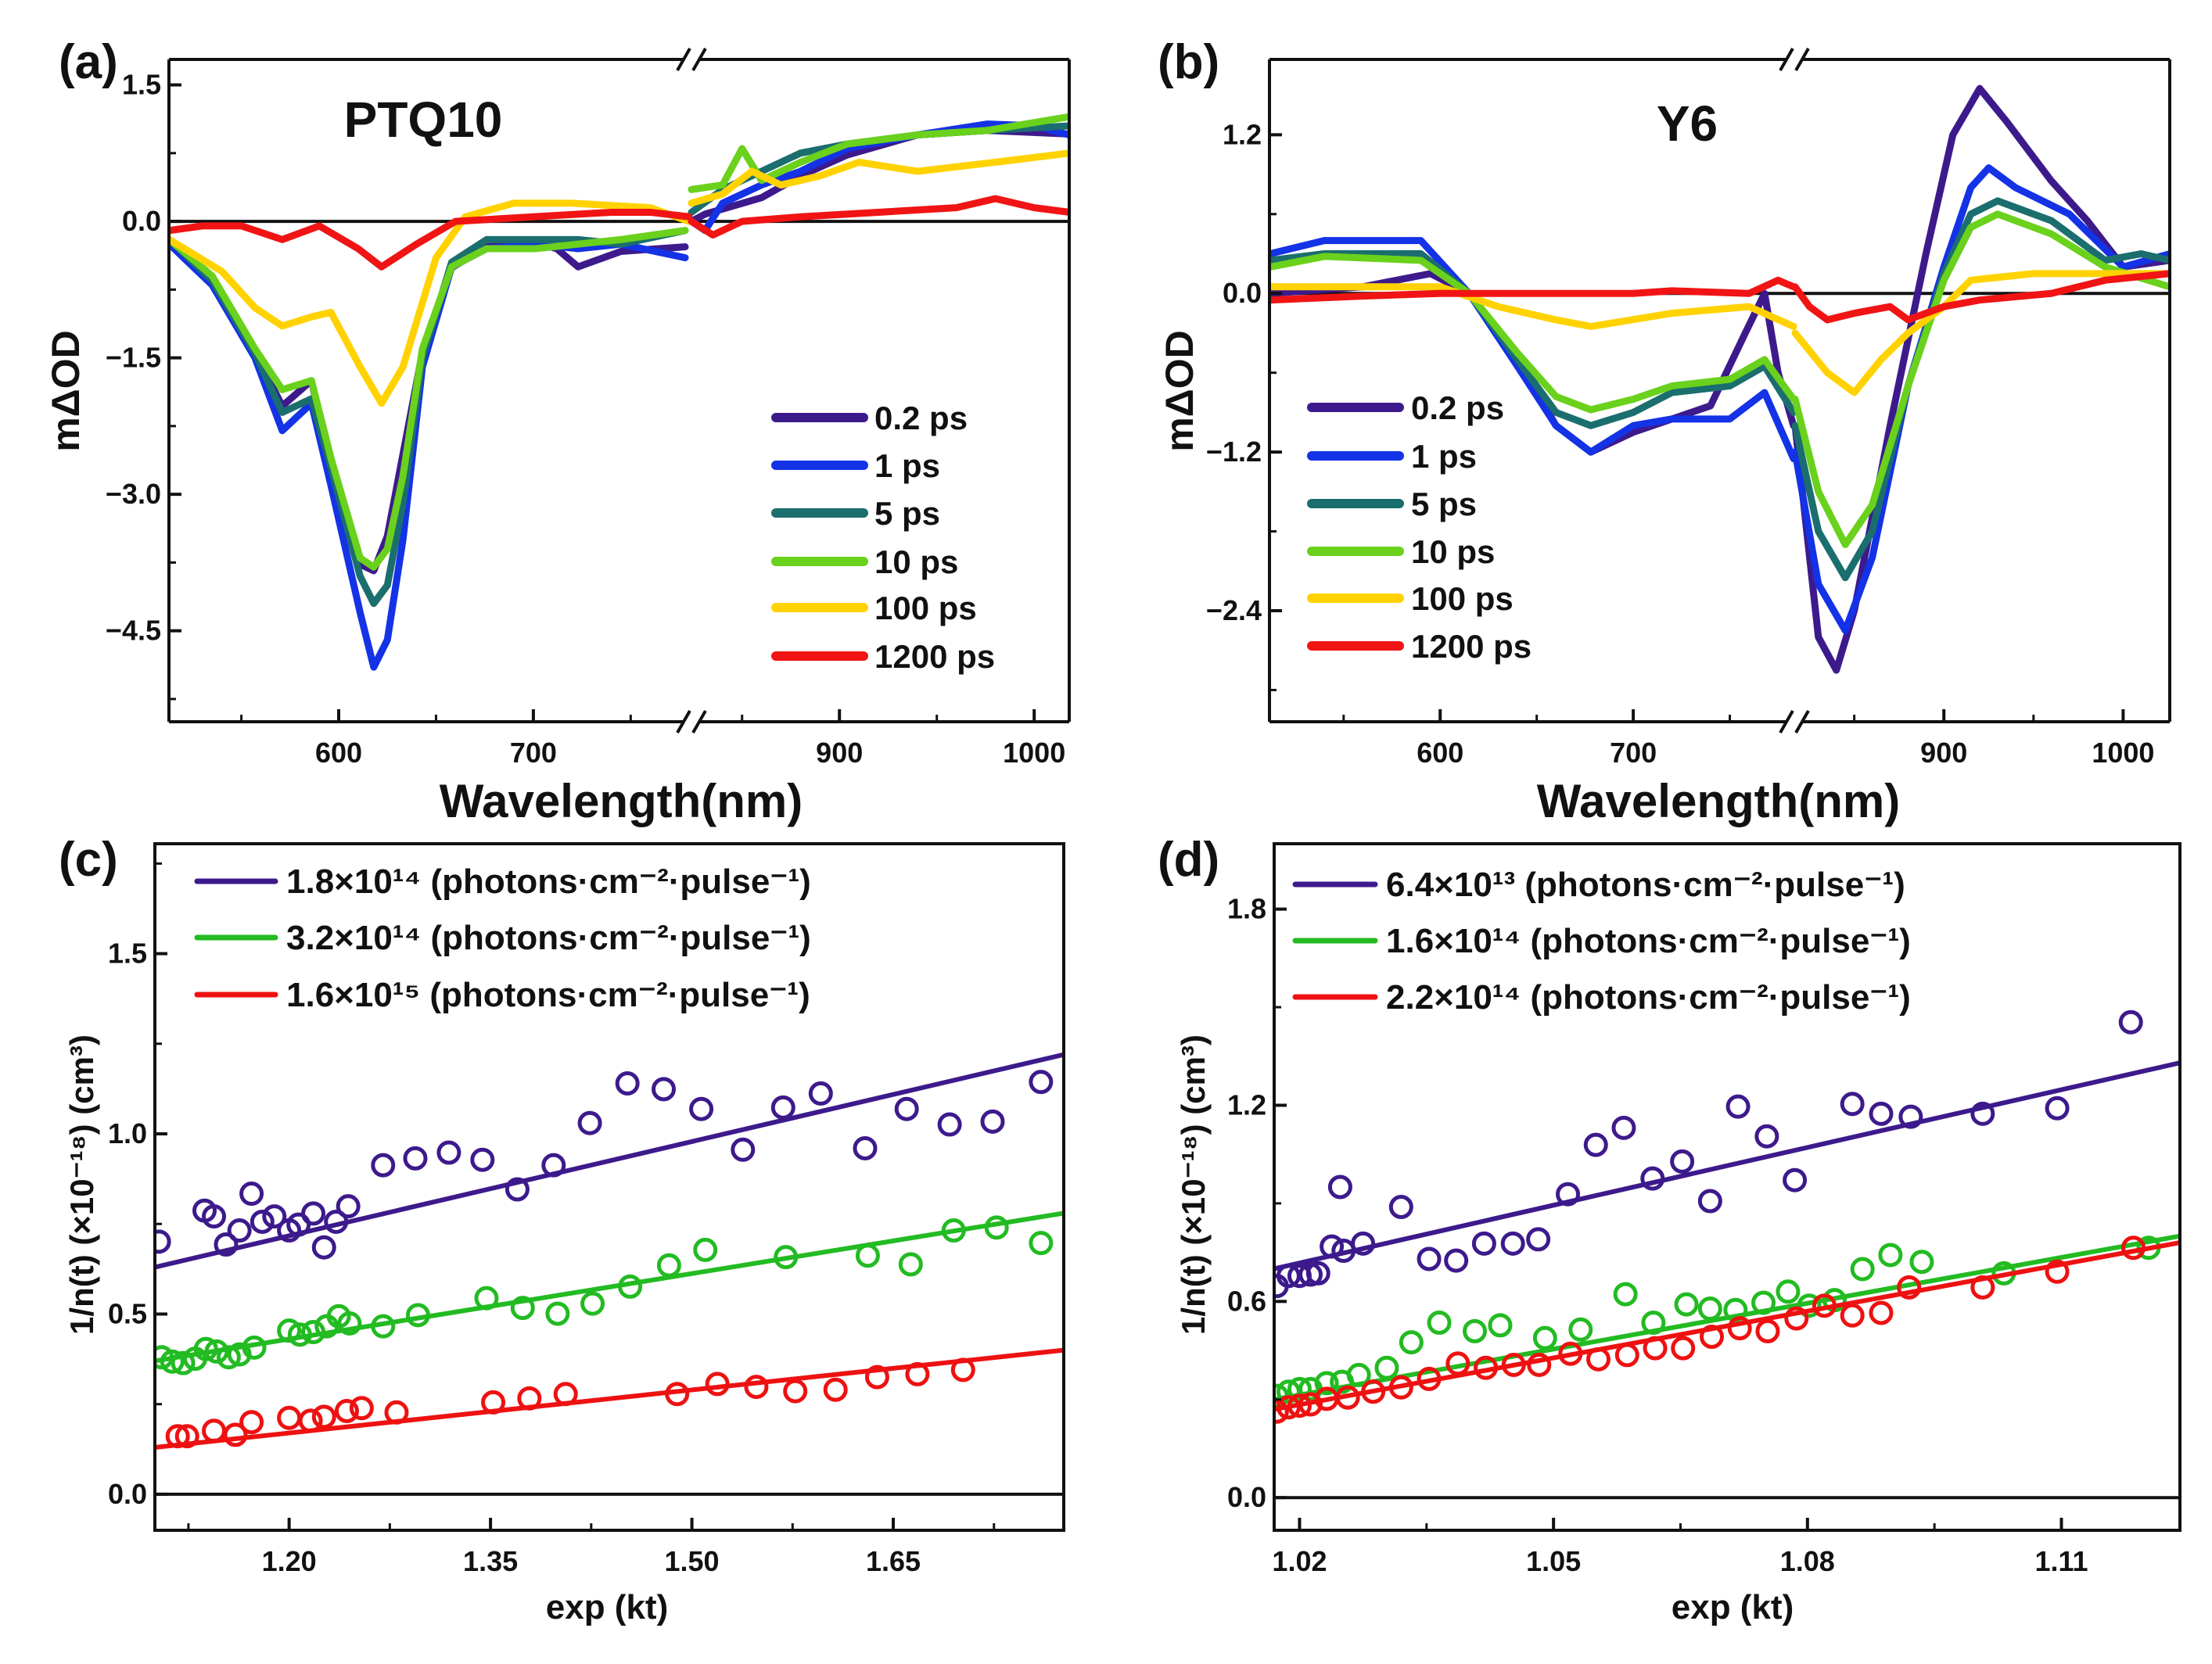 The height and width of the screenshot is (1664, 2212). Describe the element at coordinates (1234, 452) in the screenshot. I see `y-tick-label: −1.2` at that location.